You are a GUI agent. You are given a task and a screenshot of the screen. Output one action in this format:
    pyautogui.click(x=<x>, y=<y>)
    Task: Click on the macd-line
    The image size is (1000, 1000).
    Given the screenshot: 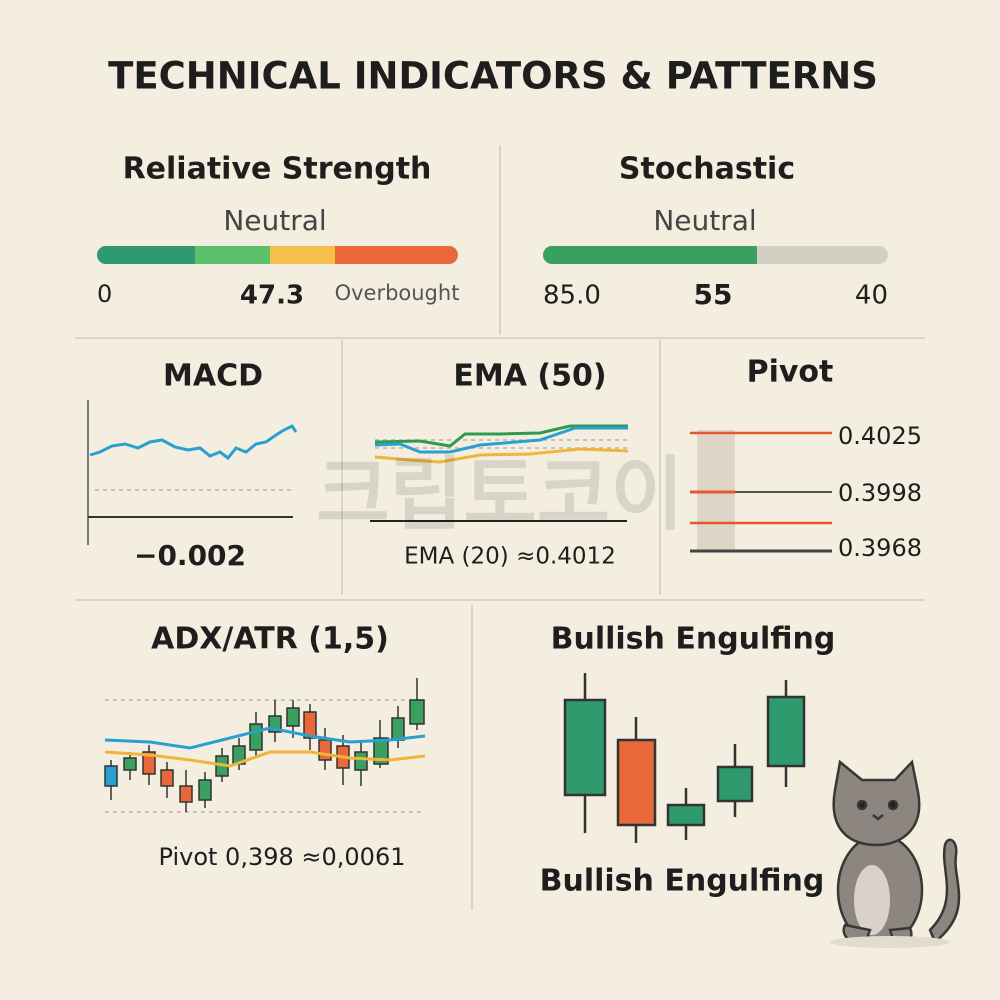 What is the action you would take?
    pyautogui.click(x=193, y=442)
    